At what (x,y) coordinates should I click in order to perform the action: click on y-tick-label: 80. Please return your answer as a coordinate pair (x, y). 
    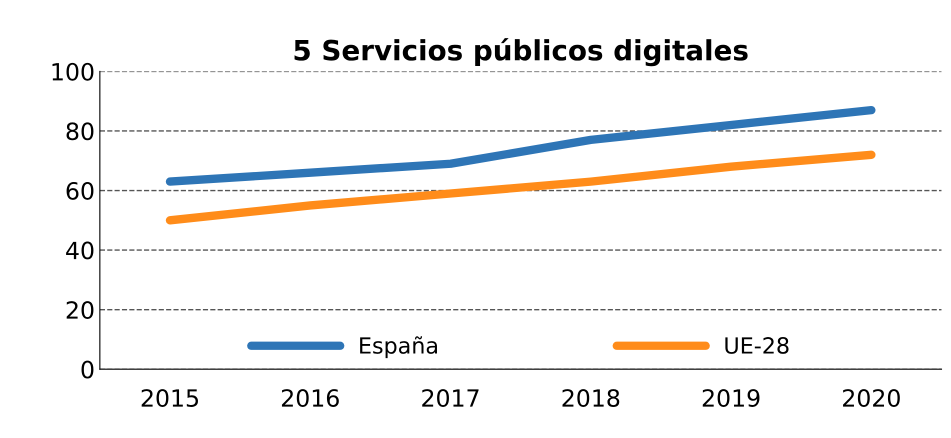
    Looking at the image, I should click on (80, 131).